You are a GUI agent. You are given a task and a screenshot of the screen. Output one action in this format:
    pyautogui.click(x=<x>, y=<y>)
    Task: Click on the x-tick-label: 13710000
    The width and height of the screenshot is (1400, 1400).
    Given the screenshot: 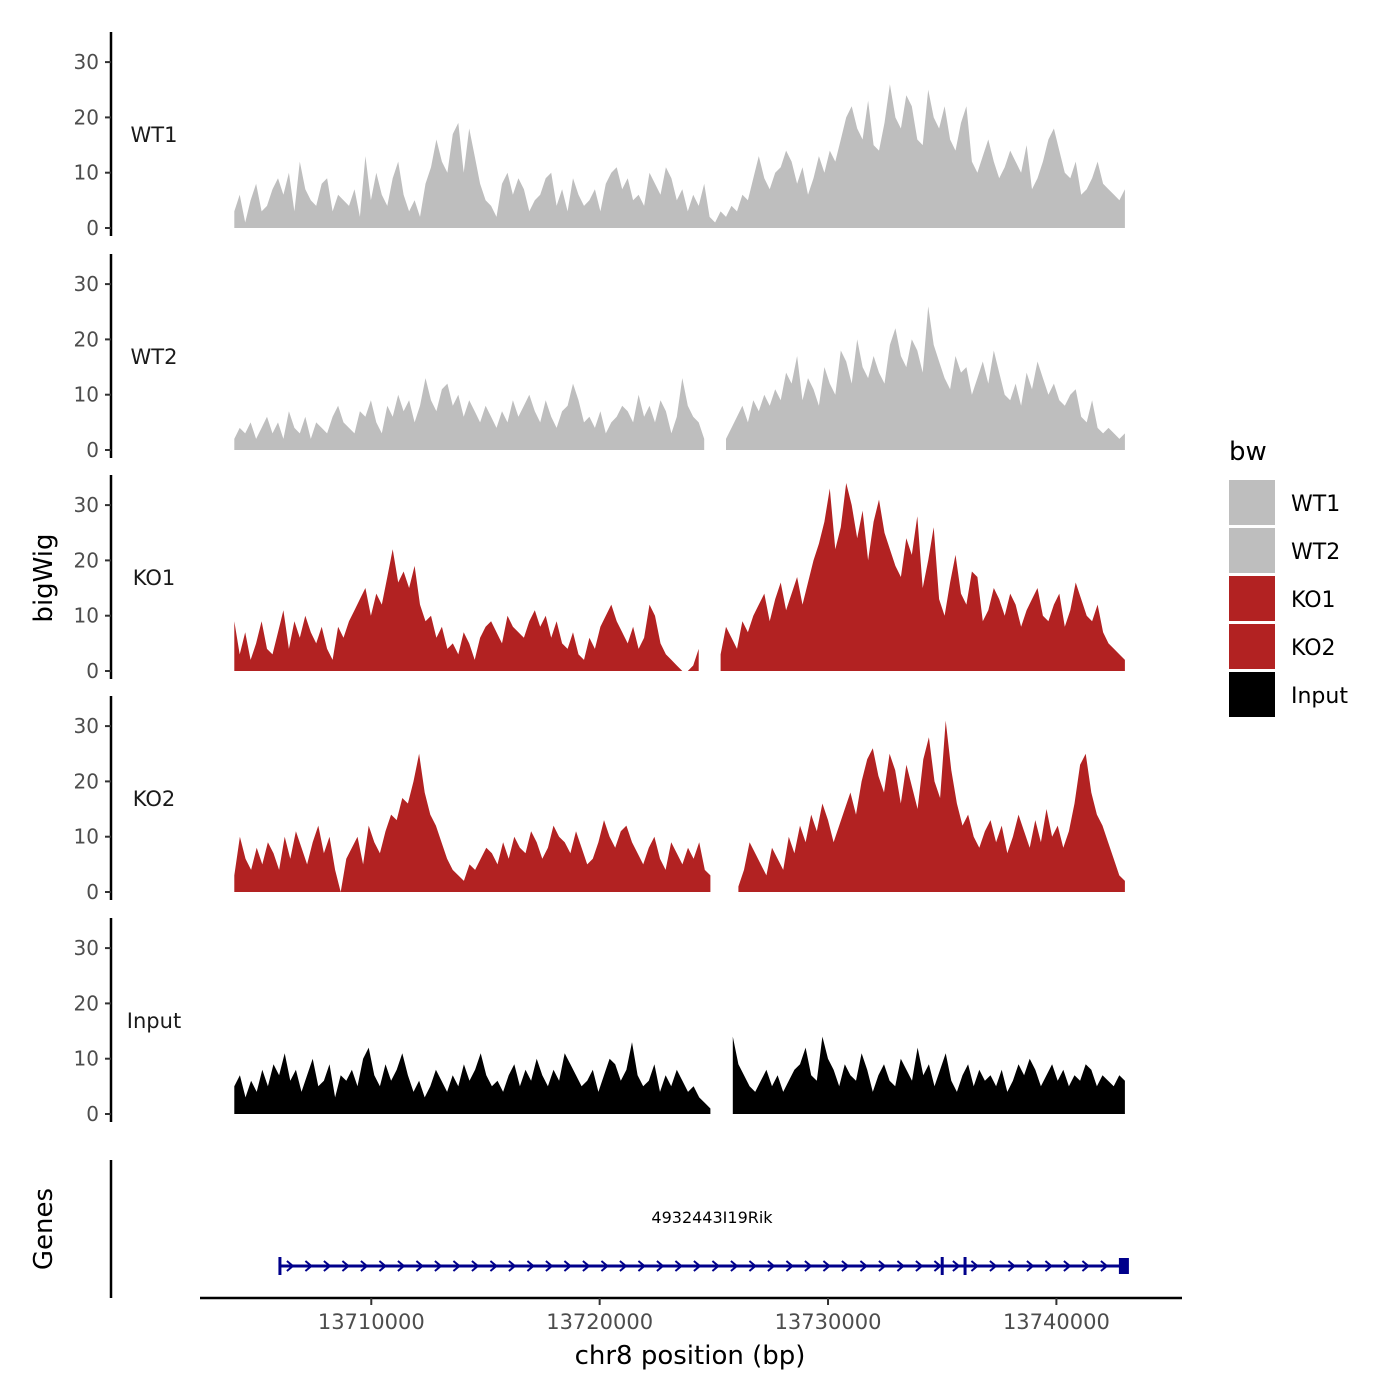 What is the action you would take?
    pyautogui.click(x=371, y=1322)
    